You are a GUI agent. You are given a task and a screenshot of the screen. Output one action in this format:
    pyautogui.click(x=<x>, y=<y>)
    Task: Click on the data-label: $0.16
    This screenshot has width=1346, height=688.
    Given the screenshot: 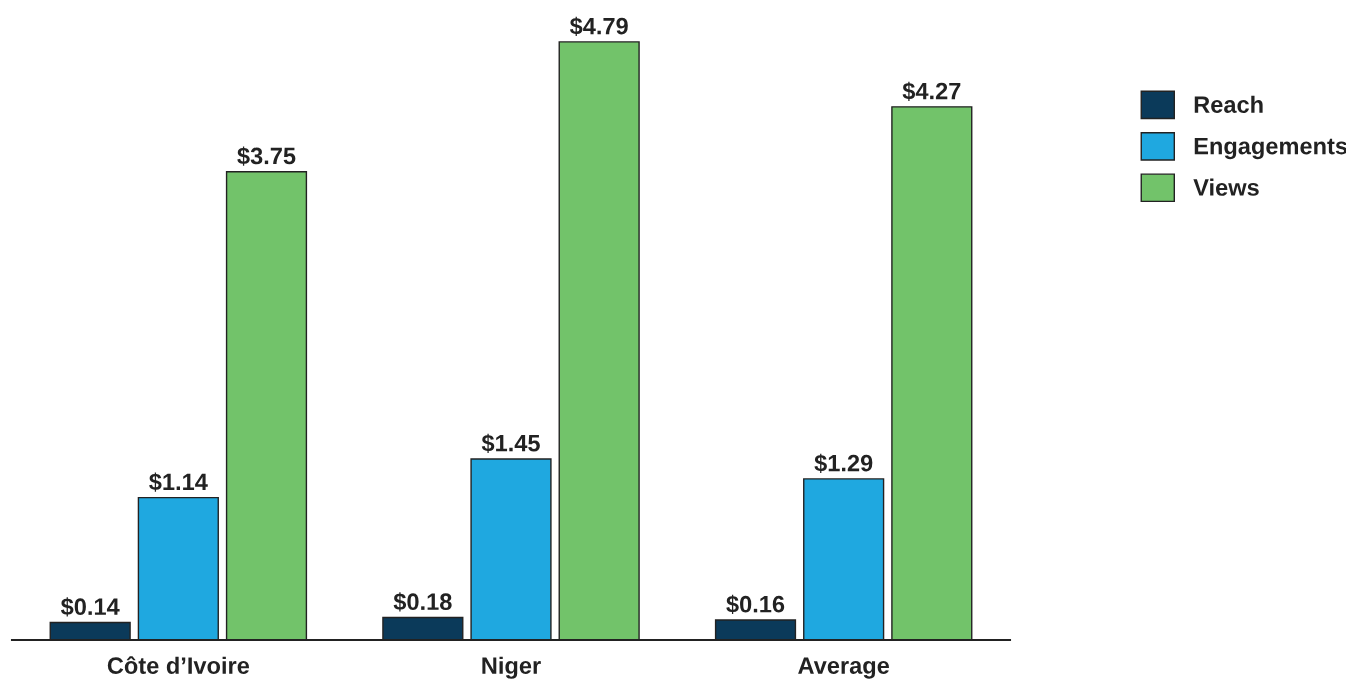 What is the action you would take?
    pyautogui.click(x=755, y=604)
    